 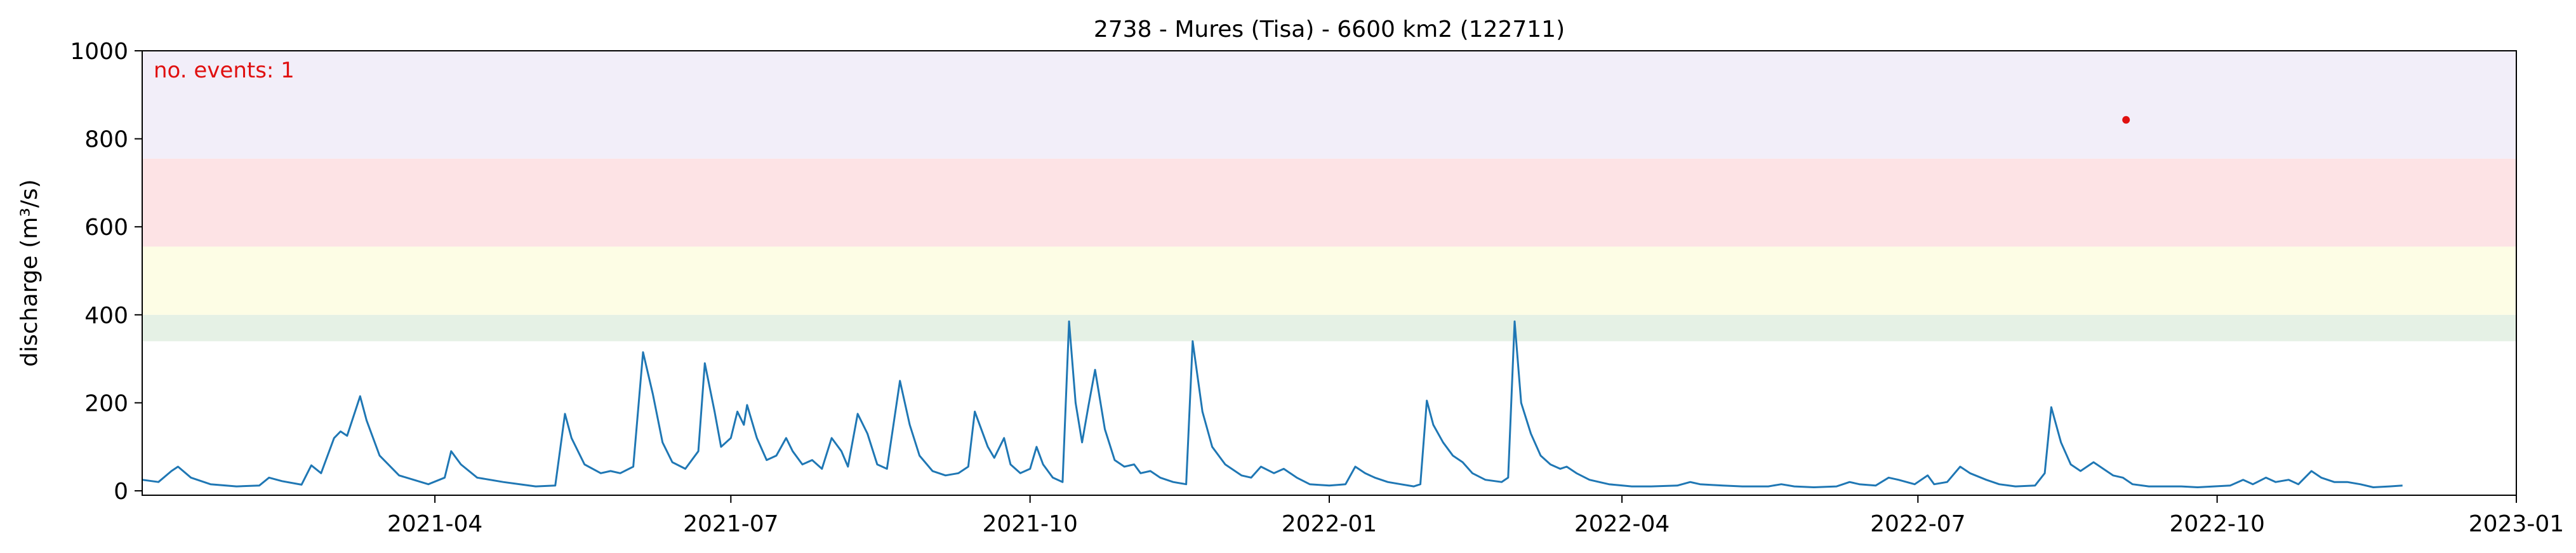 What do you see at coordinates (2126, 120) in the screenshot?
I see `event-marker` at bounding box center [2126, 120].